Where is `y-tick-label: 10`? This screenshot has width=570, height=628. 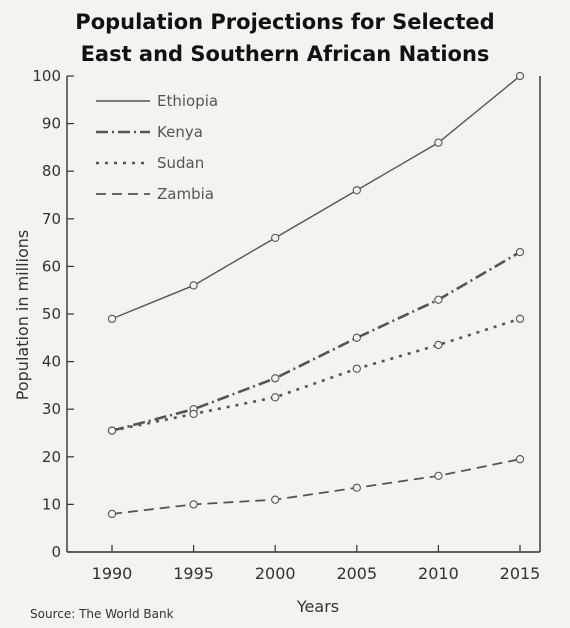 y-tick-label: 10 is located at coordinates (51, 504).